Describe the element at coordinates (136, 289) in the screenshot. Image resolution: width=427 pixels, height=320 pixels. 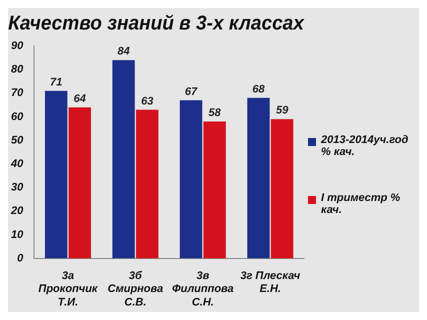
I see `x-tick-label: 3б Смирнова С.В.` at that location.